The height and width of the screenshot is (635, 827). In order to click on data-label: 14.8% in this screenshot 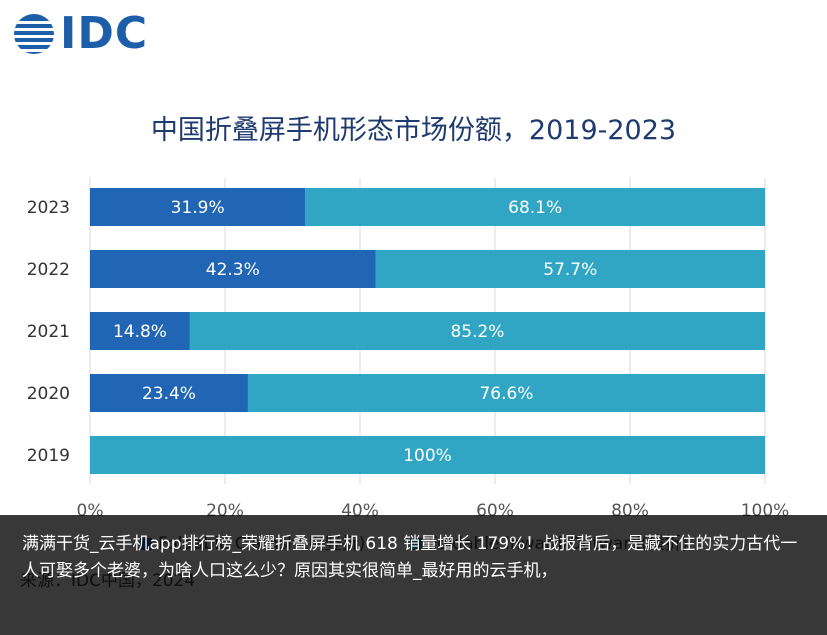, I will do `click(140, 332)`.